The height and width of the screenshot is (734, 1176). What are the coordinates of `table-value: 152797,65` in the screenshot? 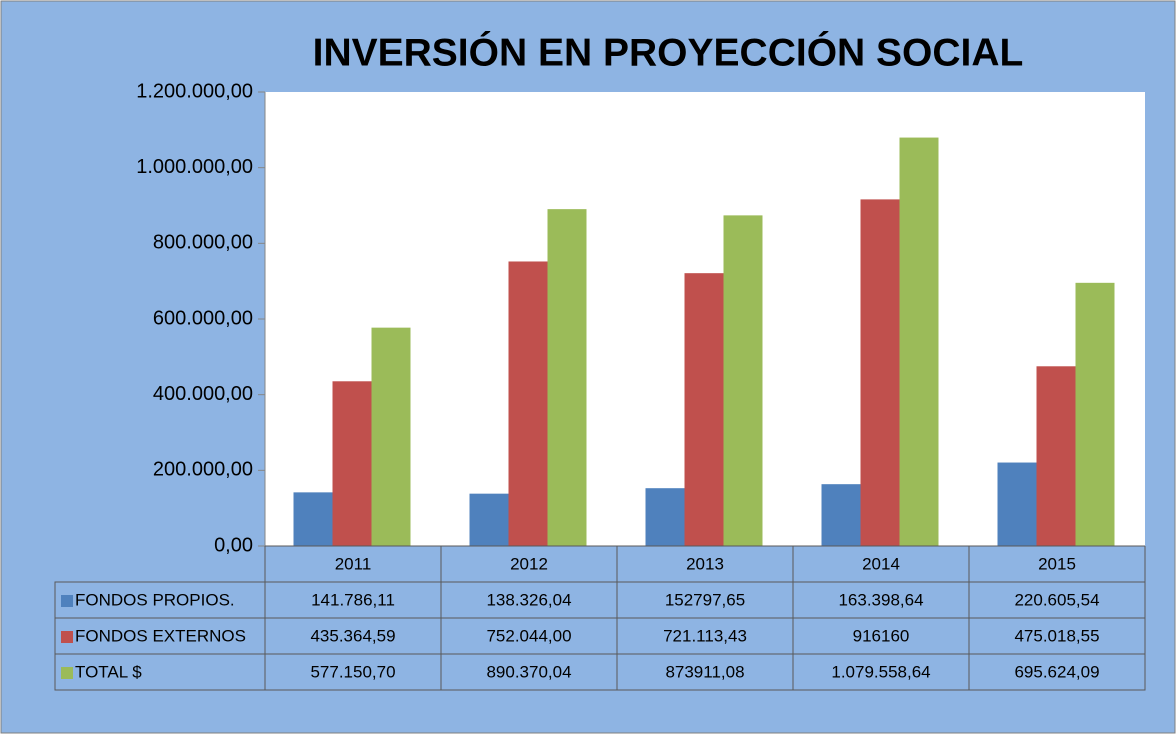 It's located at (705, 599).